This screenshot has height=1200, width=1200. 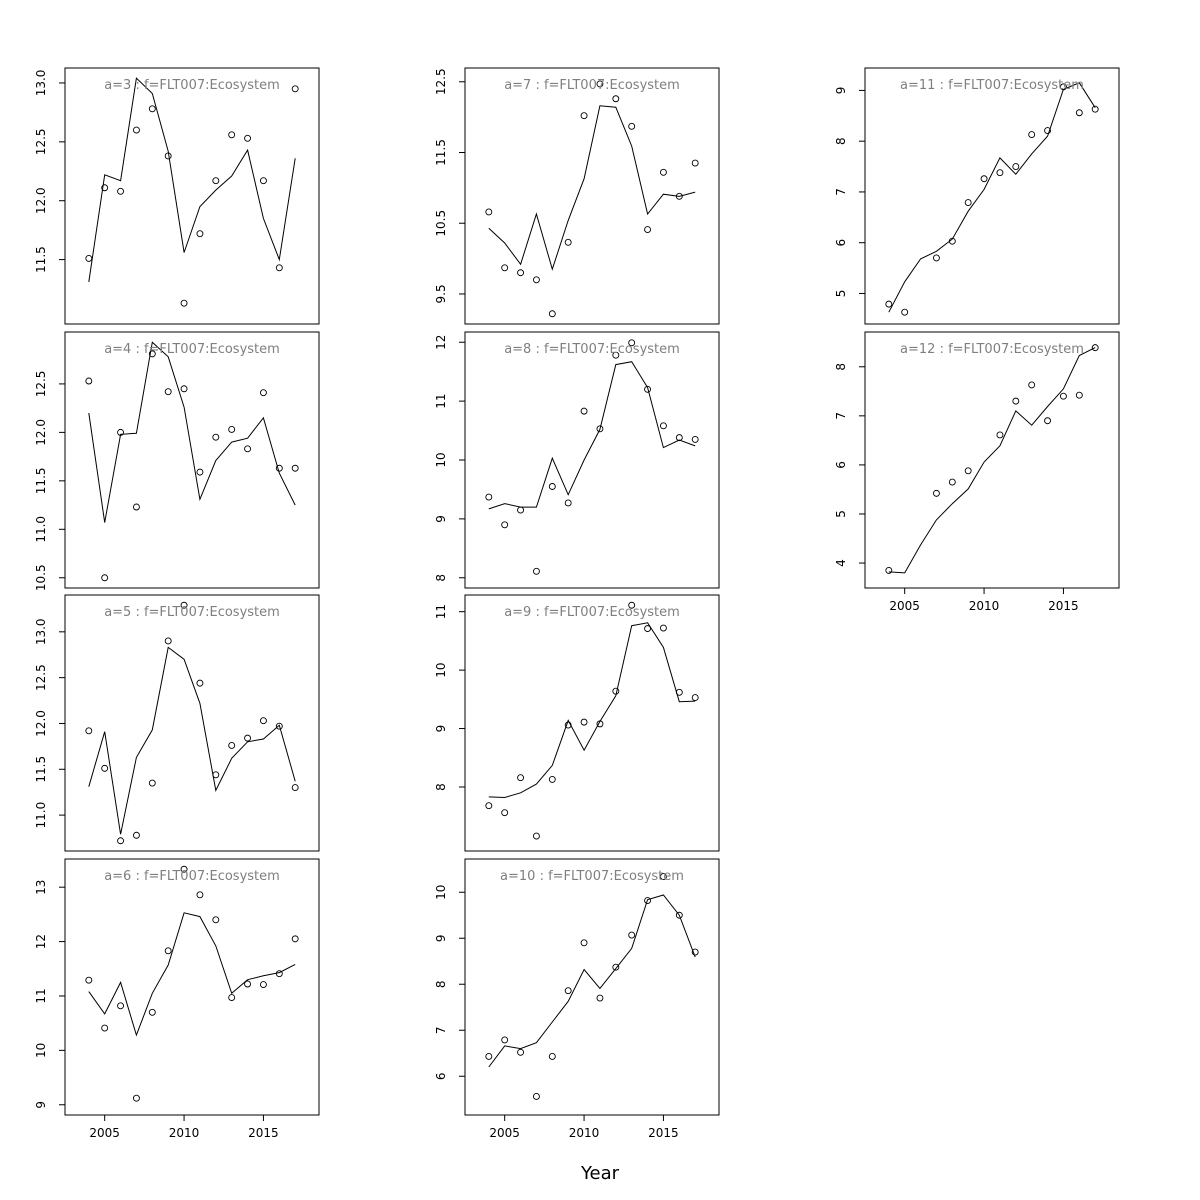 I want to click on y-tick-label: 11, so click(x=441, y=400).